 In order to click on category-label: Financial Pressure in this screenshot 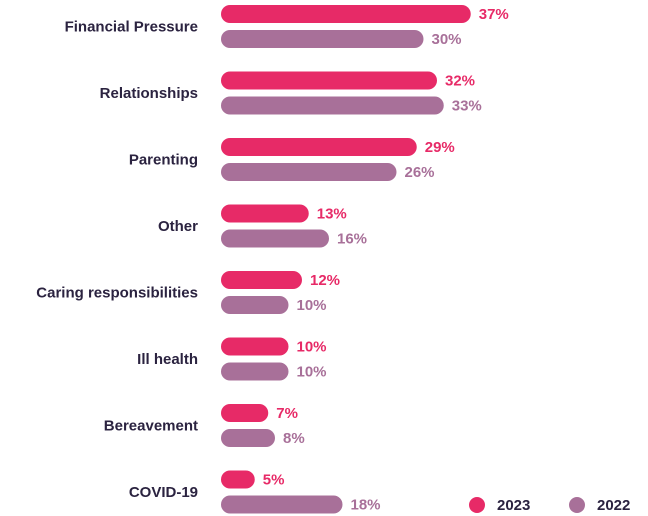, I will do `click(131, 26)`.